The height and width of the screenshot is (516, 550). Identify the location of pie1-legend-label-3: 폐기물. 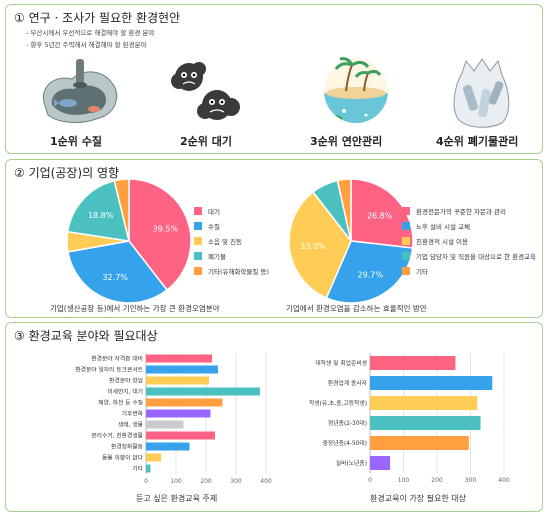
(217, 256).